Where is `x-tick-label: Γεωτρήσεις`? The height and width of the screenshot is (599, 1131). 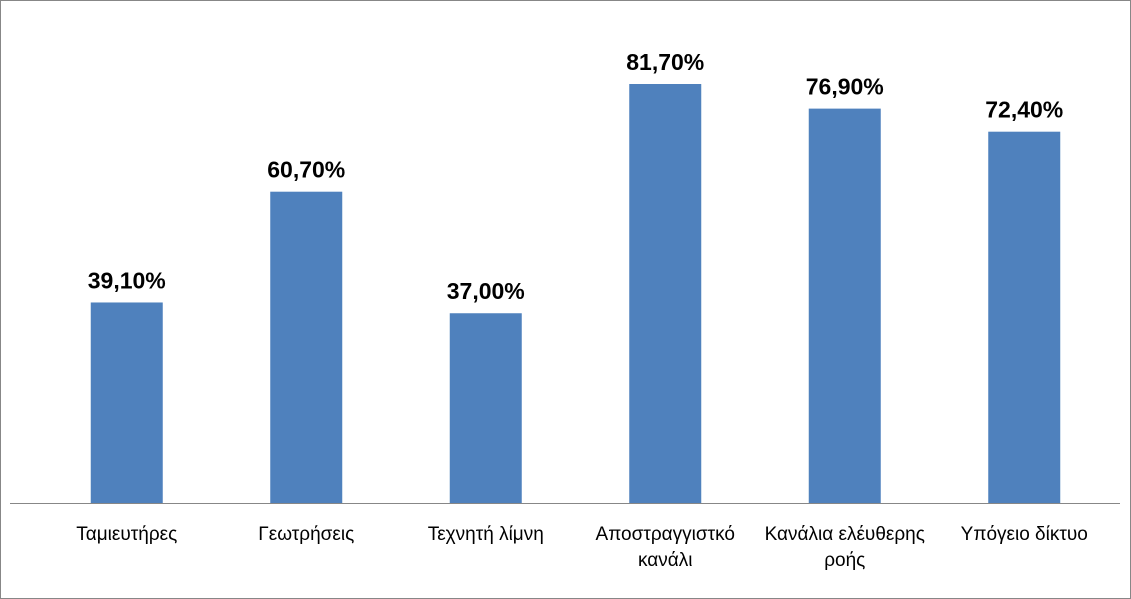 x-tick-label: Γεωτρήσεις is located at coordinates (306, 534).